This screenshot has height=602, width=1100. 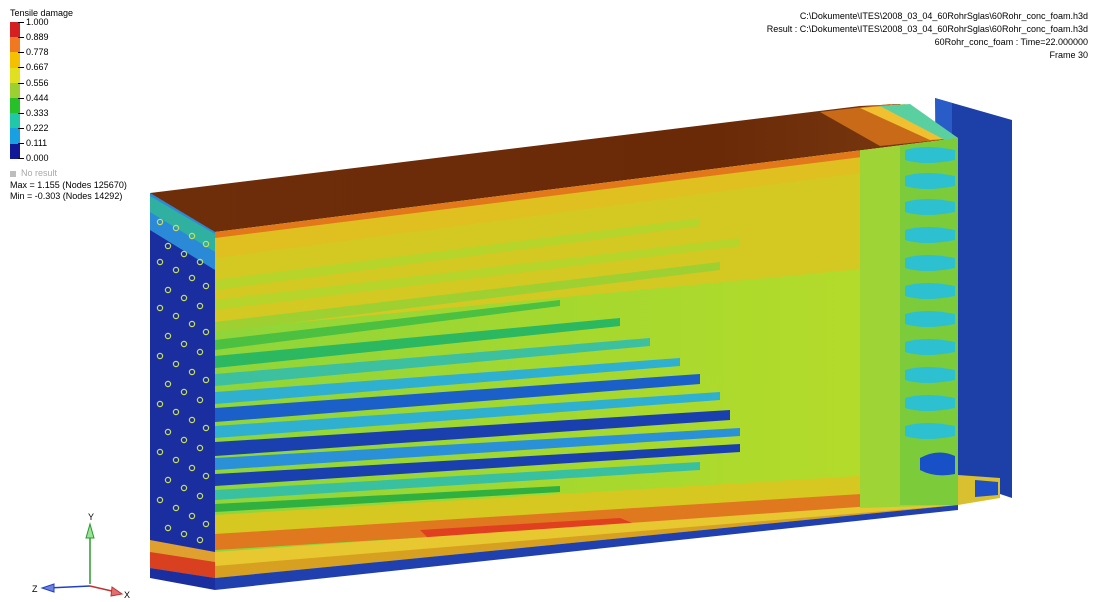 I want to click on legend-value: 0.889, so click(x=37, y=37).